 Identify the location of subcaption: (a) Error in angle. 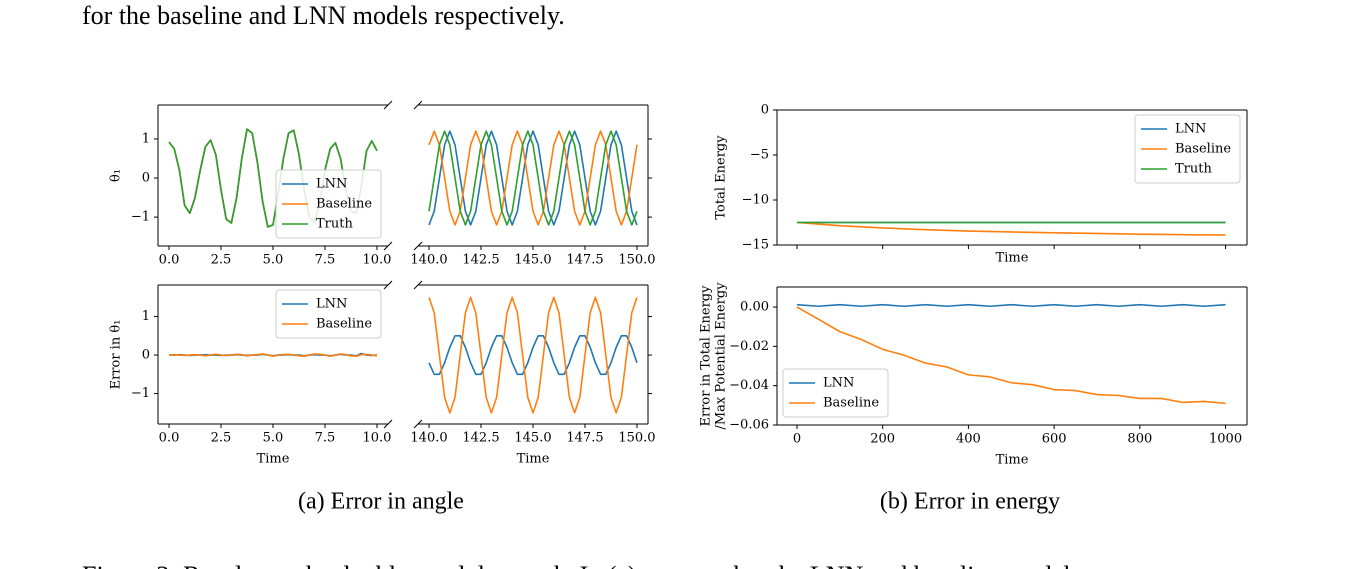
(381, 502).